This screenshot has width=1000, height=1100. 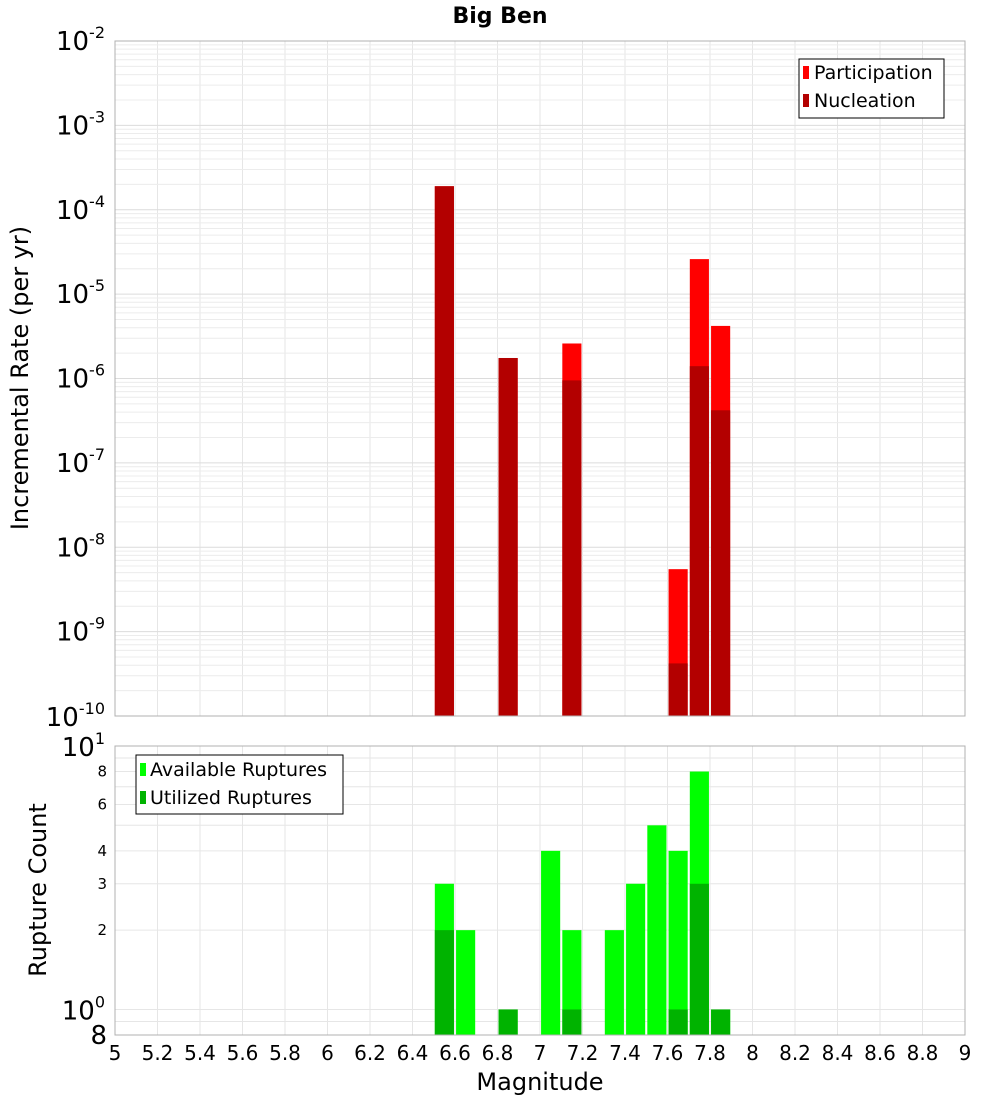 I want to click on legend-label-utilized: Utilized Ruptures, so click(x=231, y=798).